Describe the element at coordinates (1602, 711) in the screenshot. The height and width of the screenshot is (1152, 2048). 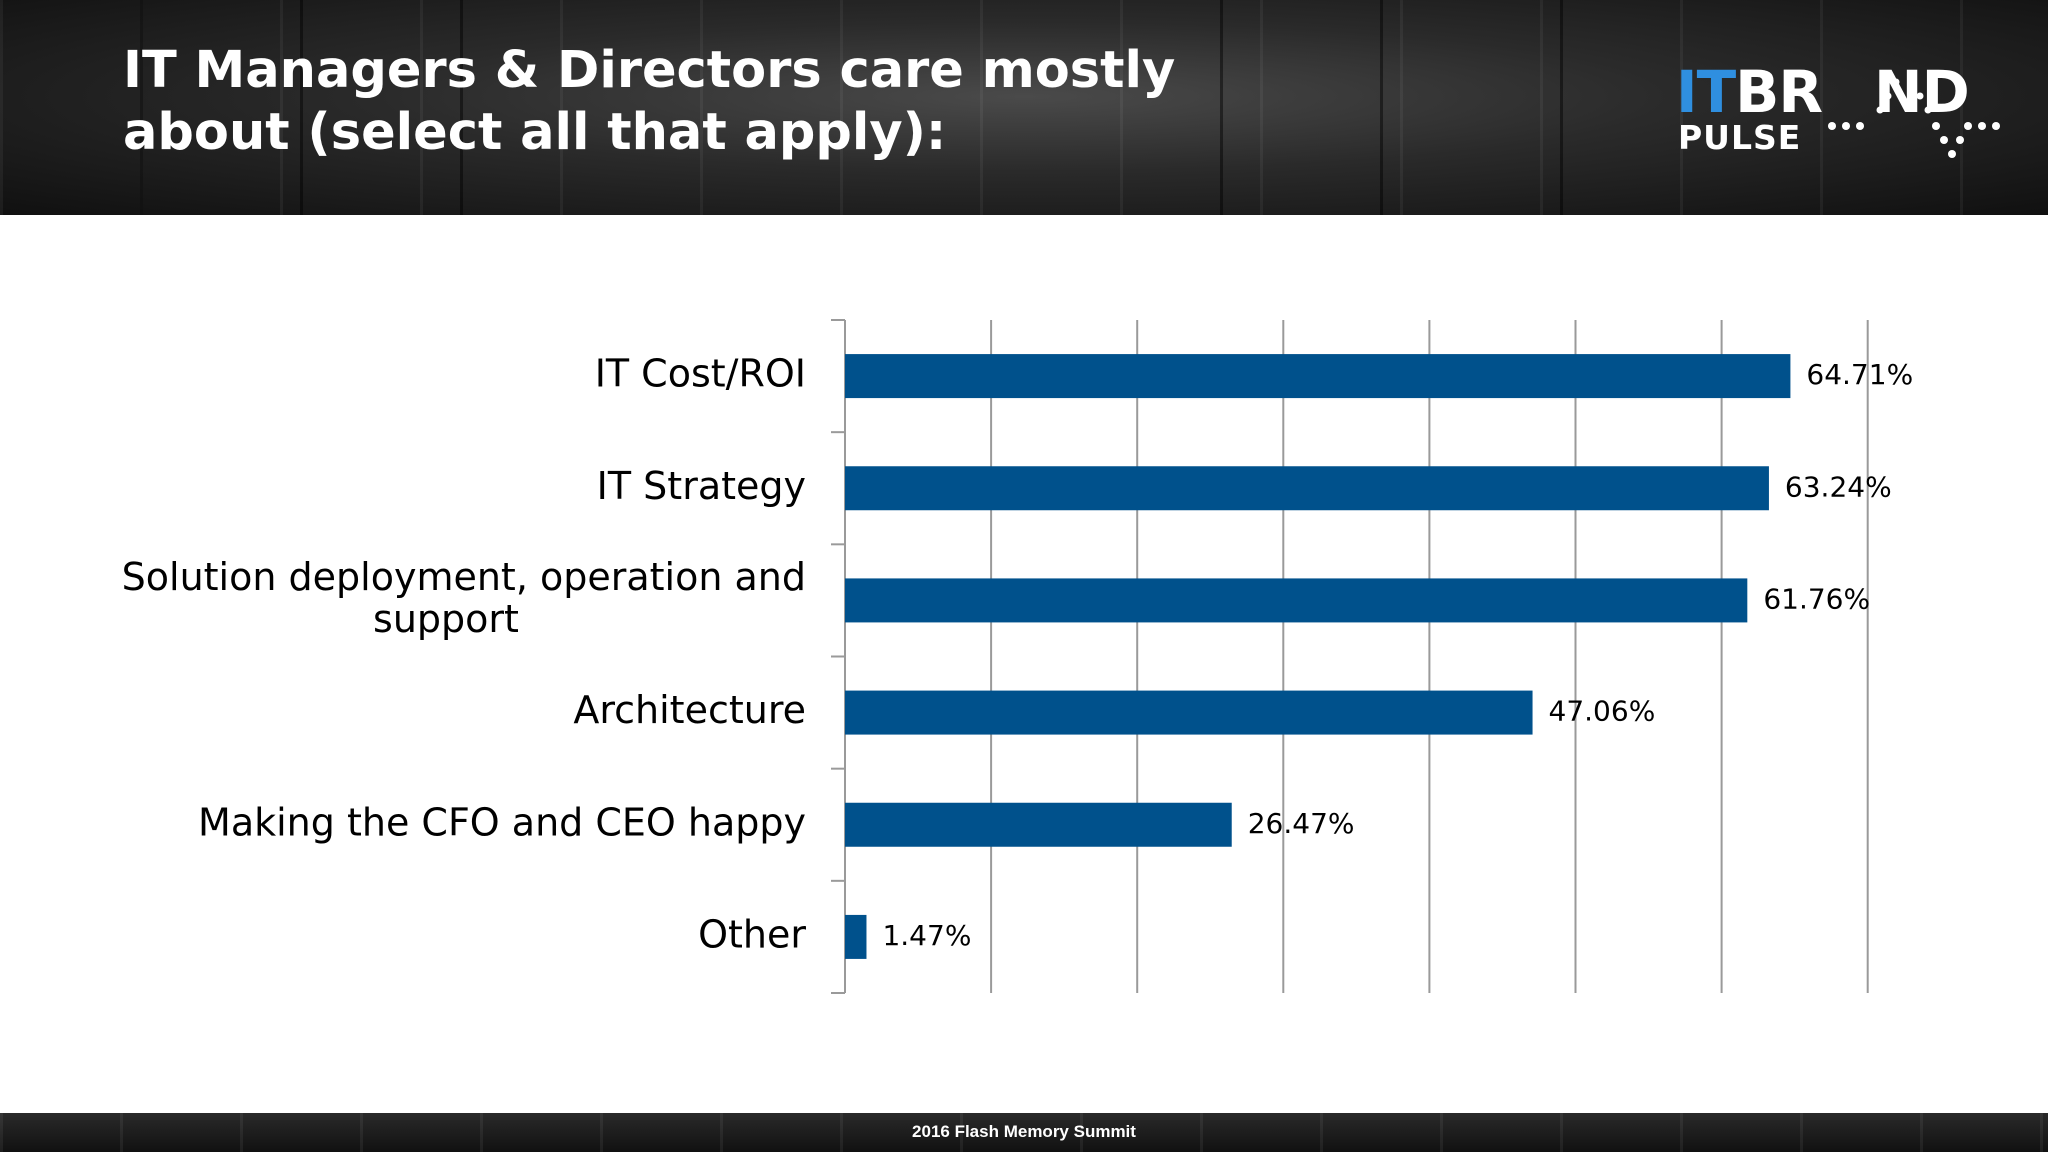
I see `data-label: 47.06%` at that location.